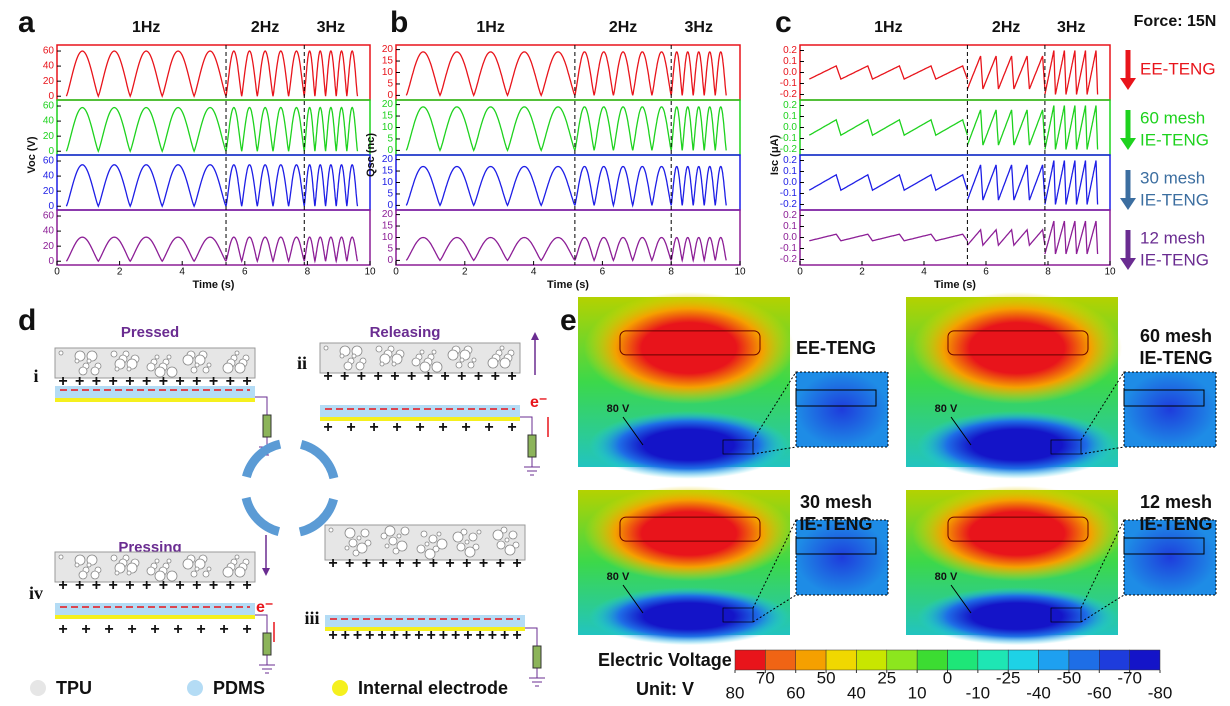  I want to click on y-axis-label: Voc (V), so click(32, 154).